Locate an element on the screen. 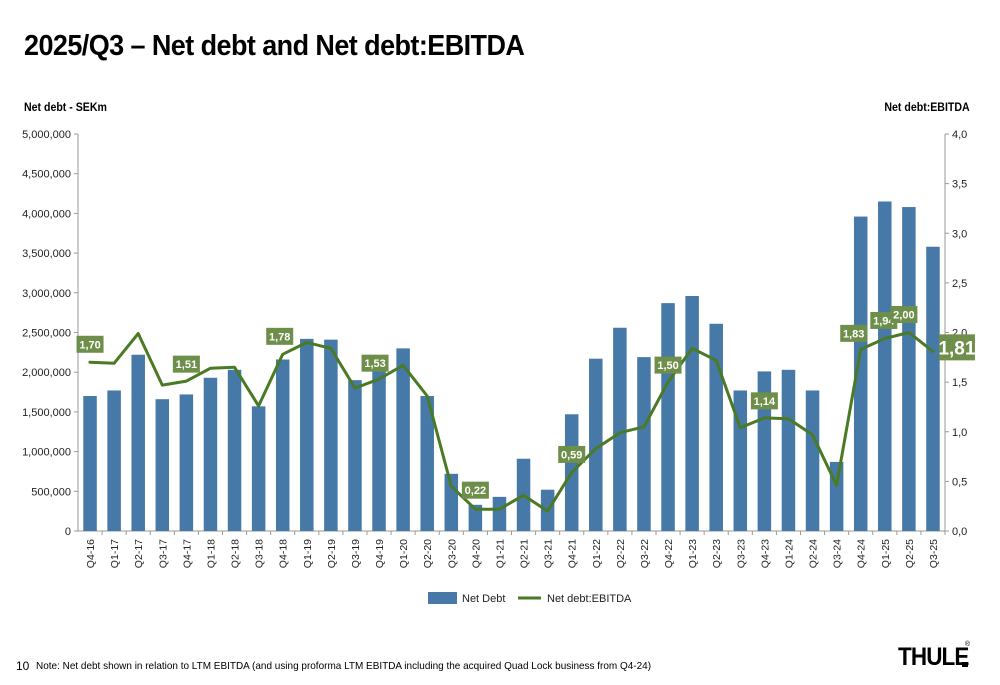 This screenshot has height=685, width=1000. data-label: 1,70 is located at coordinates (89, 345).